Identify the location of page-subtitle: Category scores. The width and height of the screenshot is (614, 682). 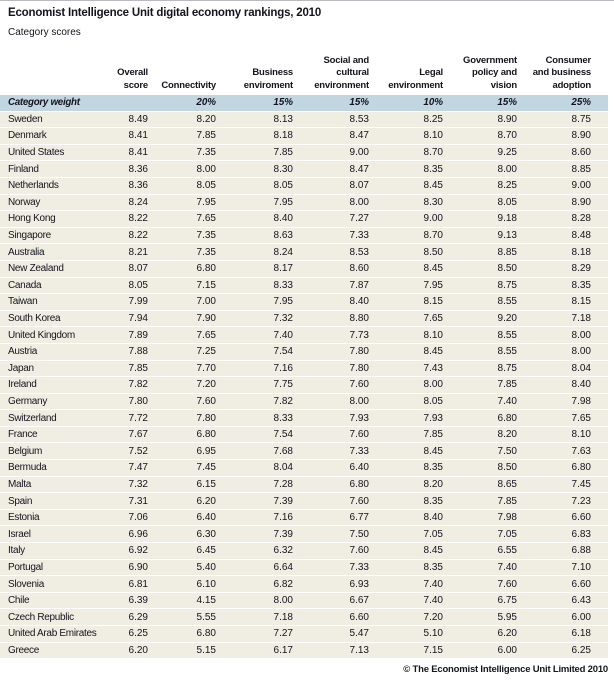
(44, 32).